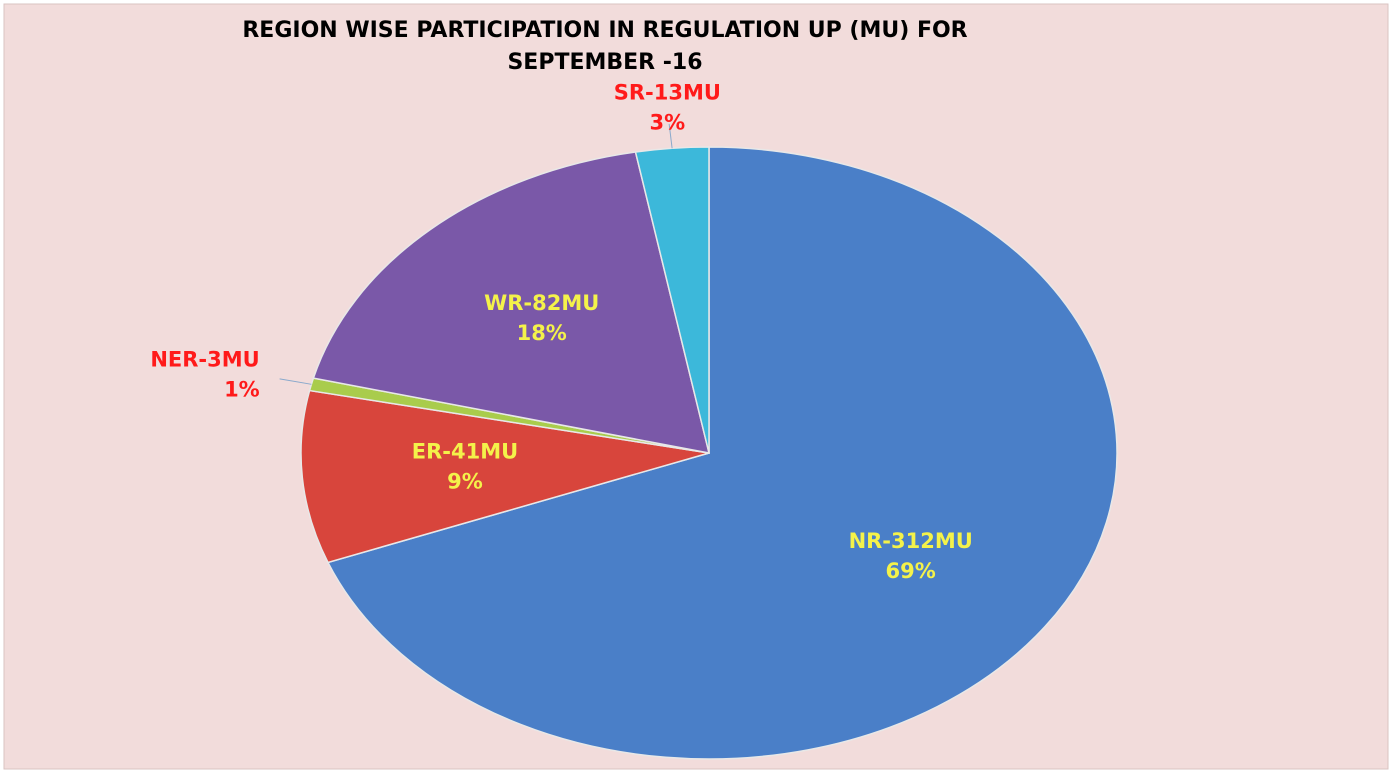  What do you see at coordinates (911, 571) in the screenshot?
I see `percent-label: 69%` at bounding box center [911, 571].